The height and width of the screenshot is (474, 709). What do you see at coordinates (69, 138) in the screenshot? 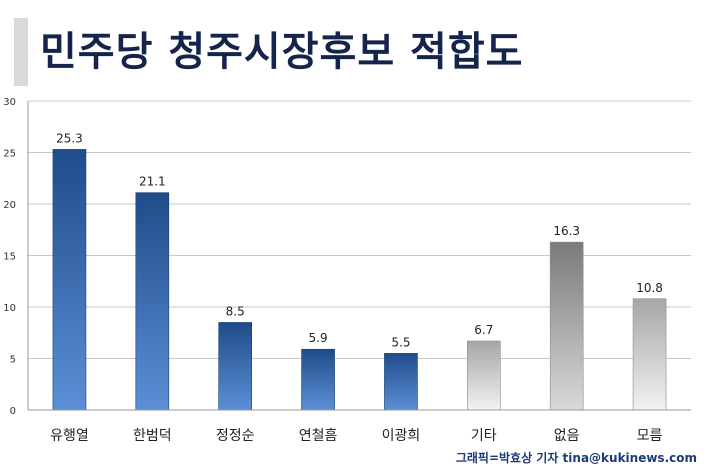
I see `data-label: 25.3` at bounding box center [69, 138].